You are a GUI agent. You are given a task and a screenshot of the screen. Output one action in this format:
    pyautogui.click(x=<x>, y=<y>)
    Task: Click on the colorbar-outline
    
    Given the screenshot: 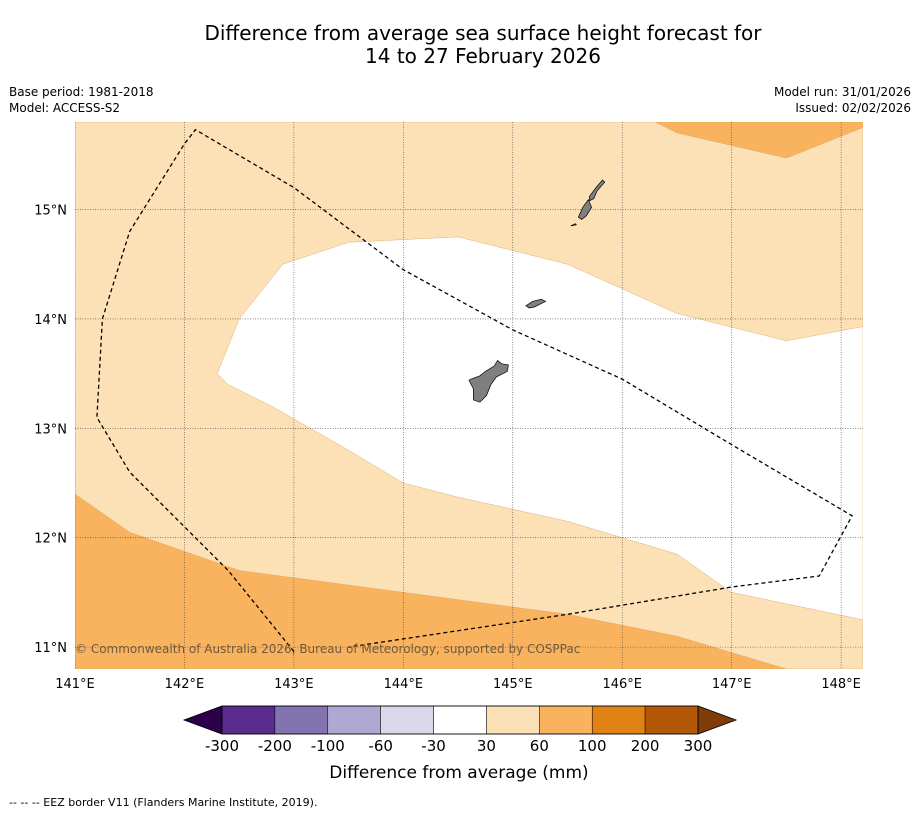 What is the action you would take?
    pyautogui.click(x=460, y=720)
    